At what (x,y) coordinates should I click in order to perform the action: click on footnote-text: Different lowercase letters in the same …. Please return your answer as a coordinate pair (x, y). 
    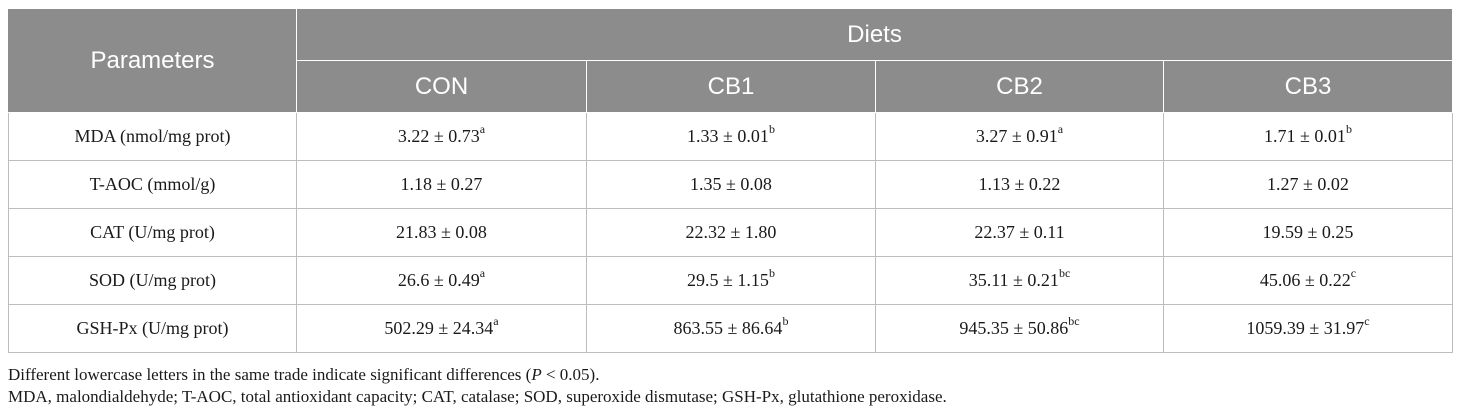
    Looking at the image, I should click on (270, 374).